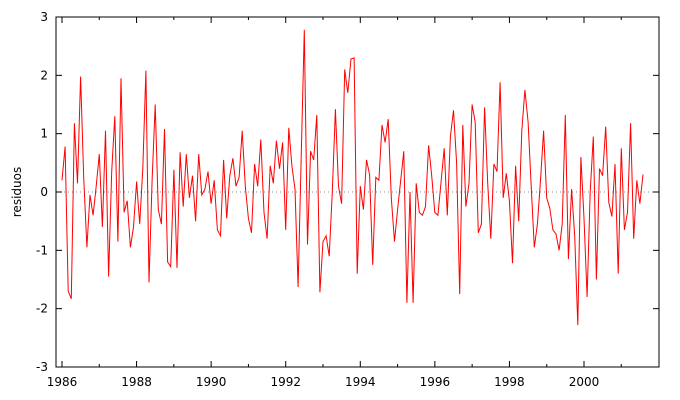 The height and width of the screenshot is (400, 680). Describe the element at coordinates (360, 382) in the screenshot. I see `x-tick-label: 1994` at that location.